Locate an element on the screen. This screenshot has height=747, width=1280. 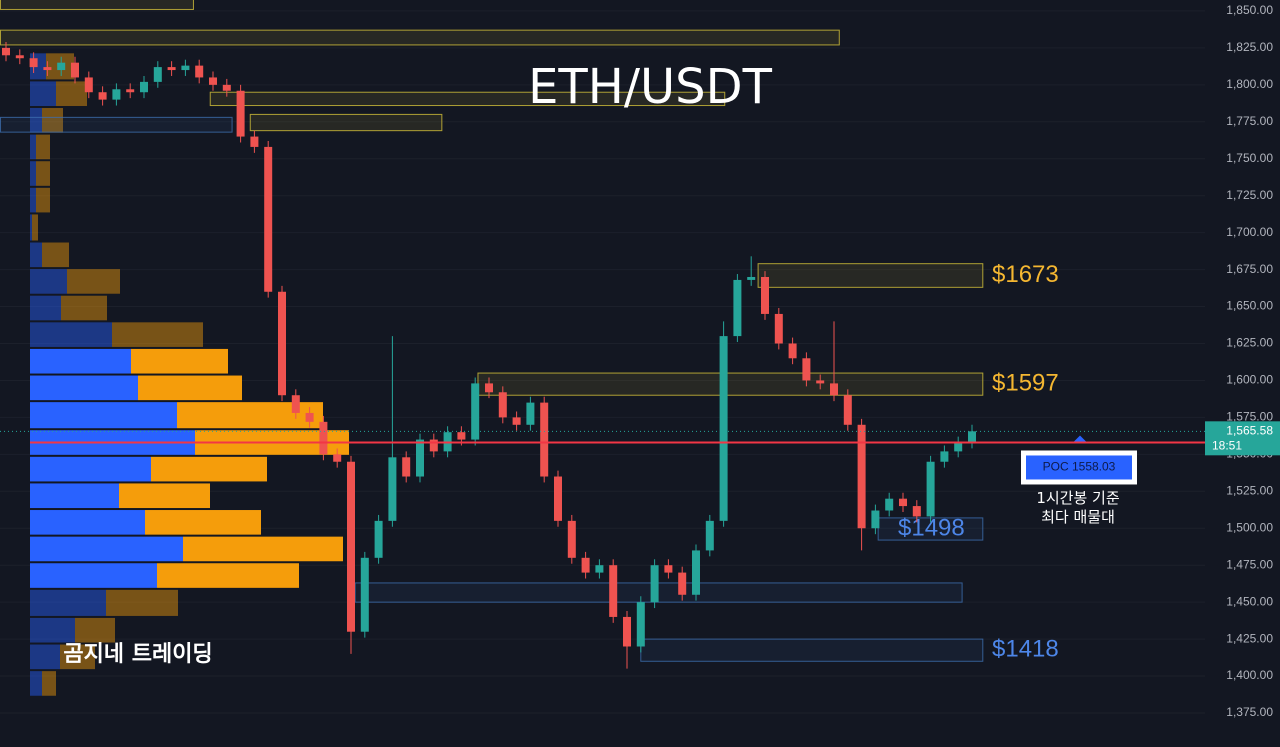
zone-label: $1418 is located at coordinates (1025, 649).